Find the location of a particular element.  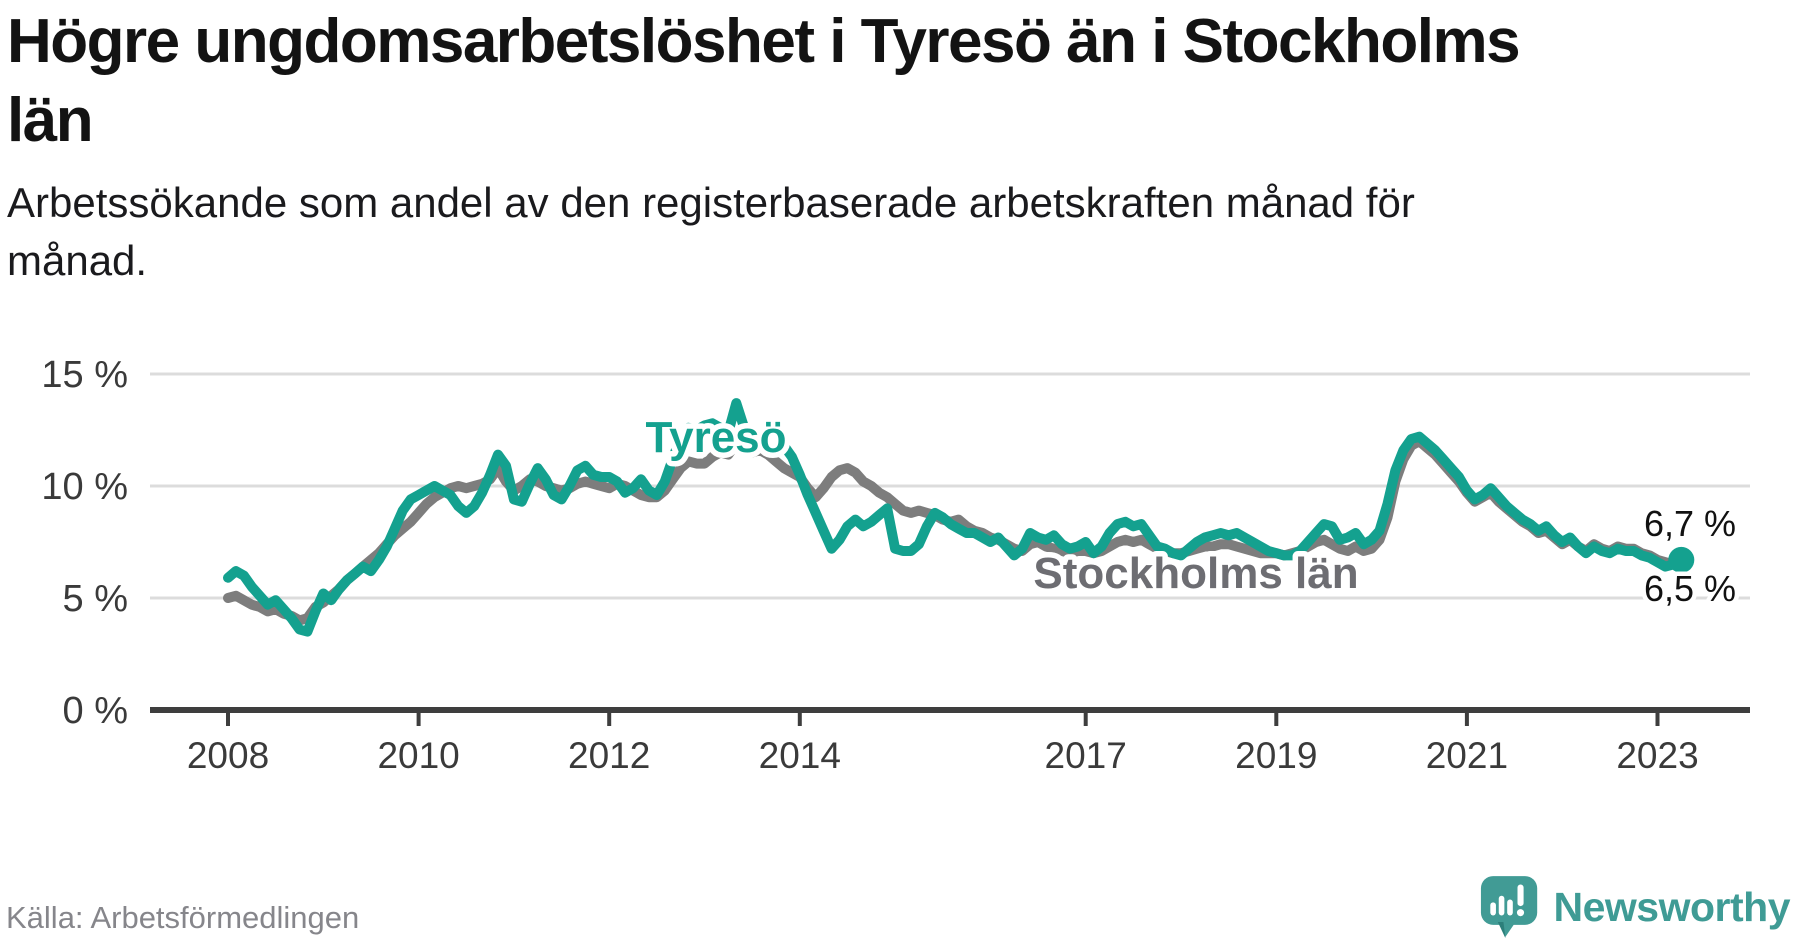

tyreso-label: Tyresö is located at coordinates (715, 437).